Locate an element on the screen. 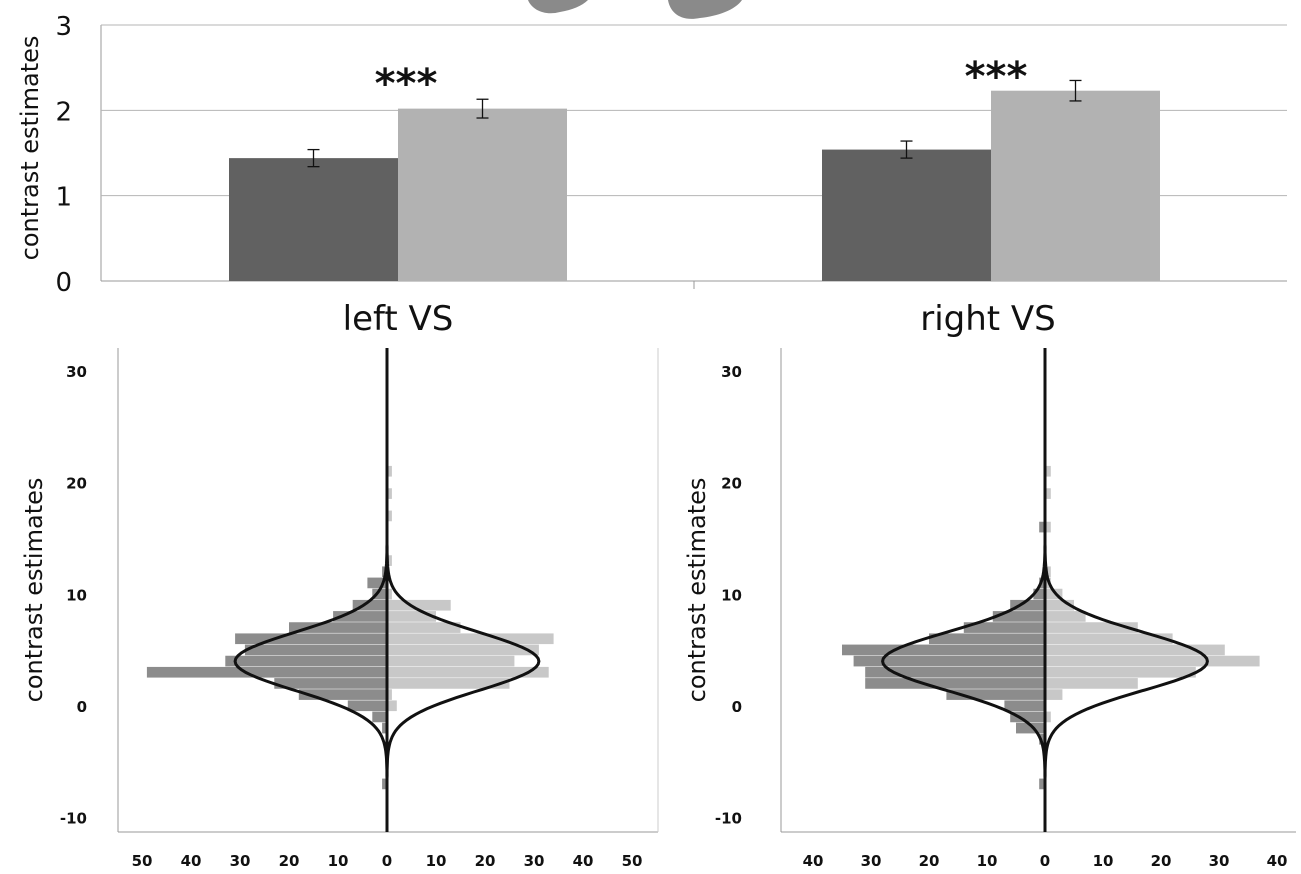  top-y-axis-label: contrast estimates is located at coordinates (30, 148).